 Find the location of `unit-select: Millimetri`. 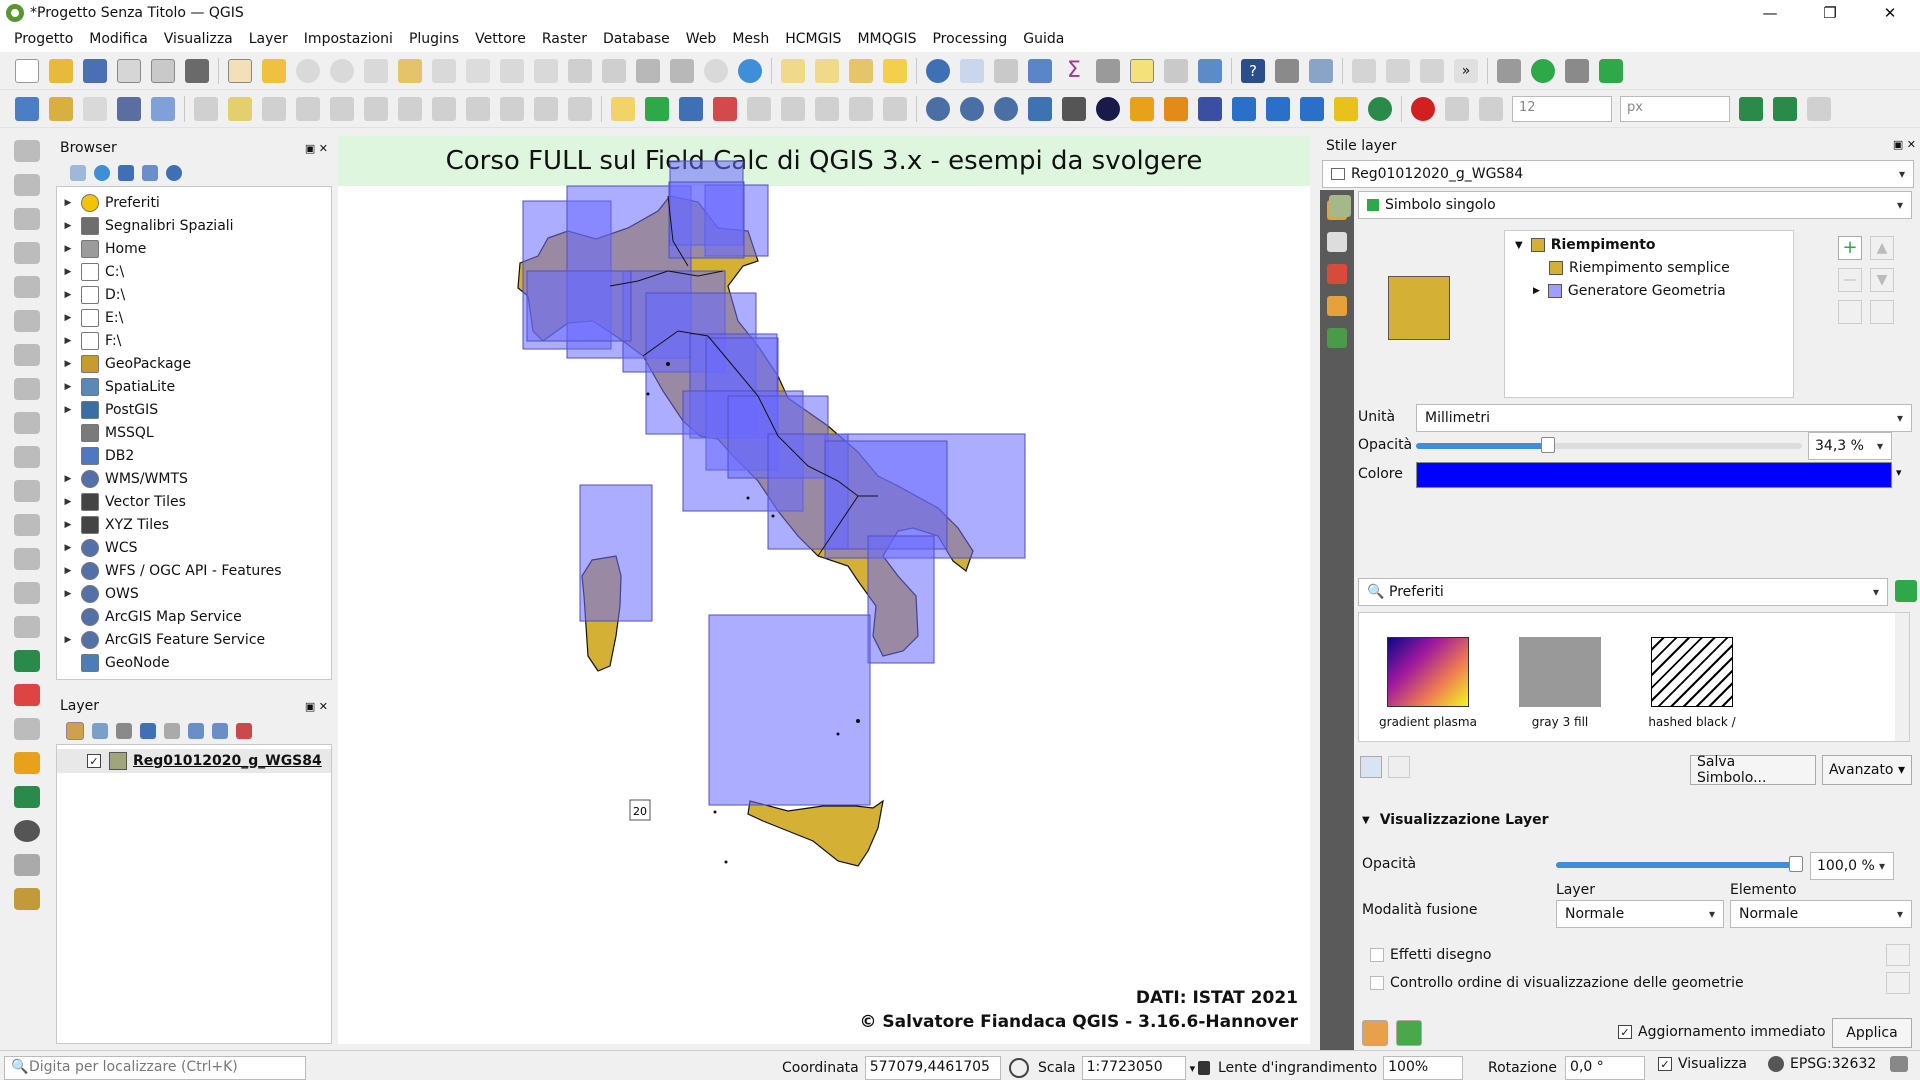

unit-select: Millimetri is located at coordinates (1664, 418).